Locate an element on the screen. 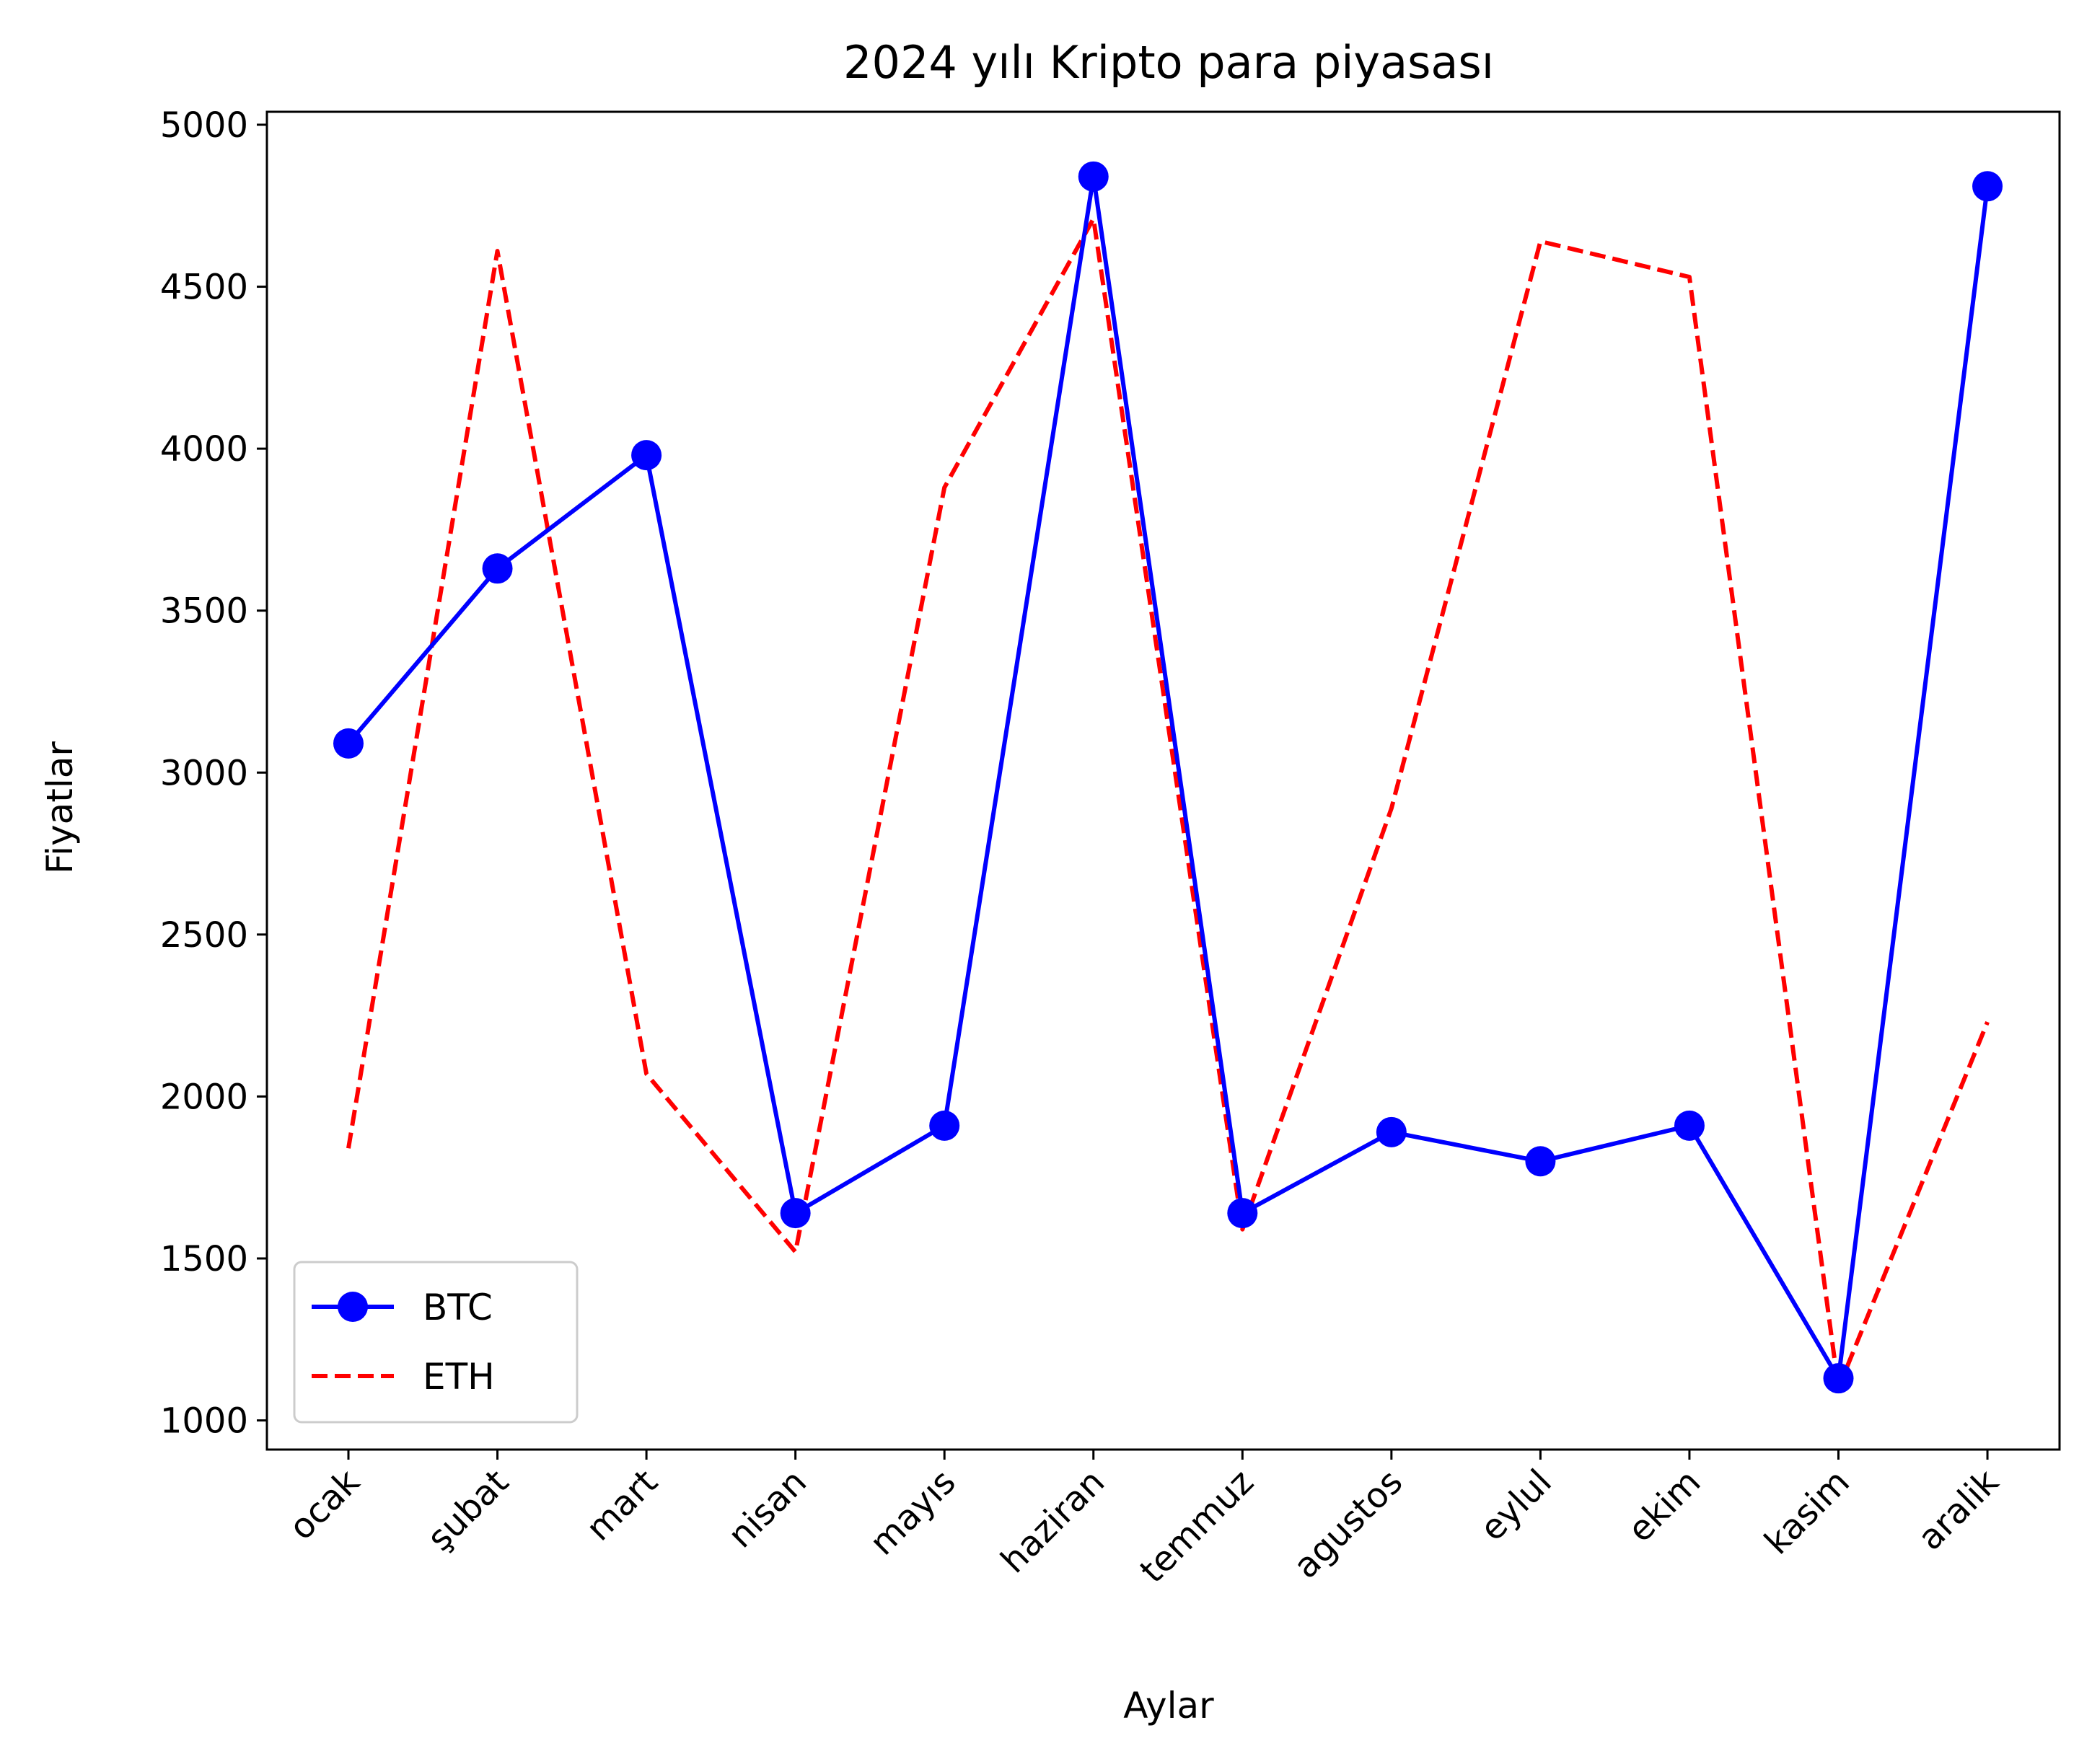 This screenshot has height=1764, width=2092. y-tick-label: 2500 is located at coordinates (204, 935).